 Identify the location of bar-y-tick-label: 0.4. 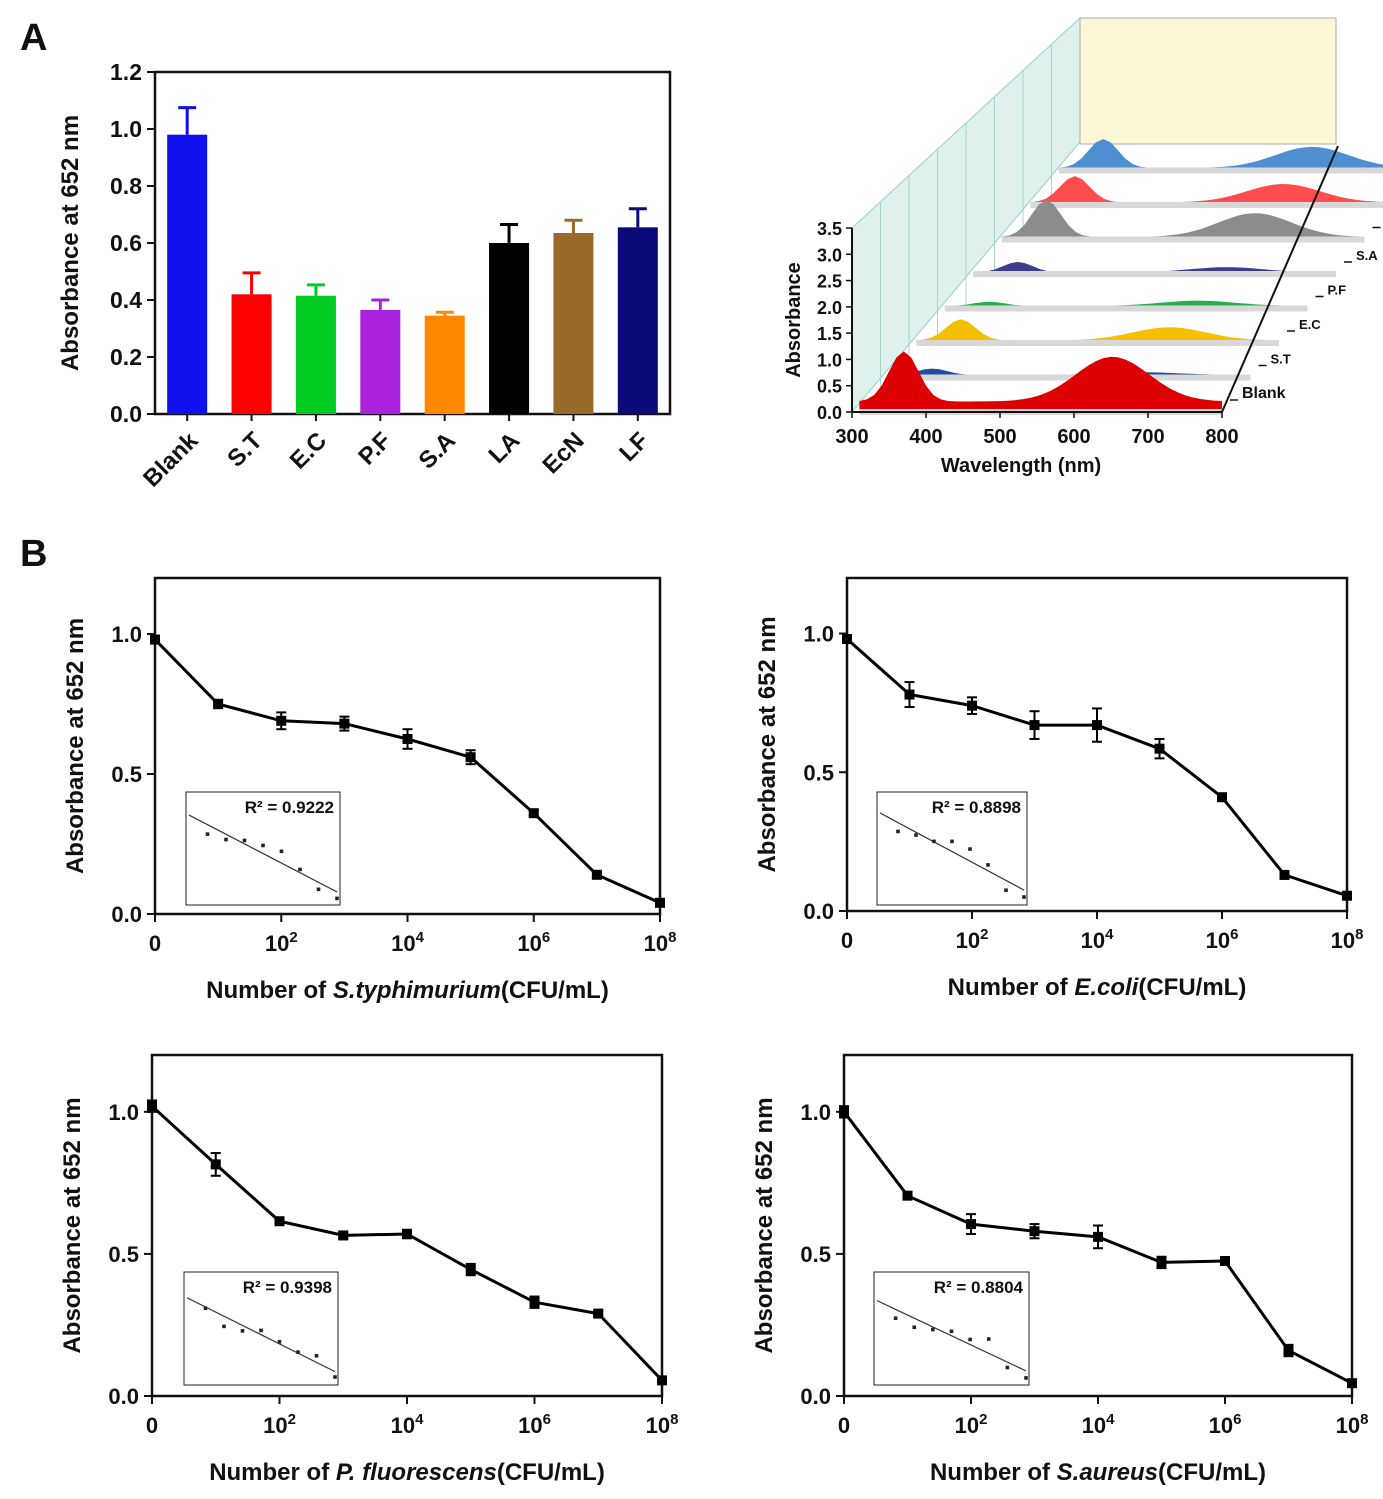
(126, 300).